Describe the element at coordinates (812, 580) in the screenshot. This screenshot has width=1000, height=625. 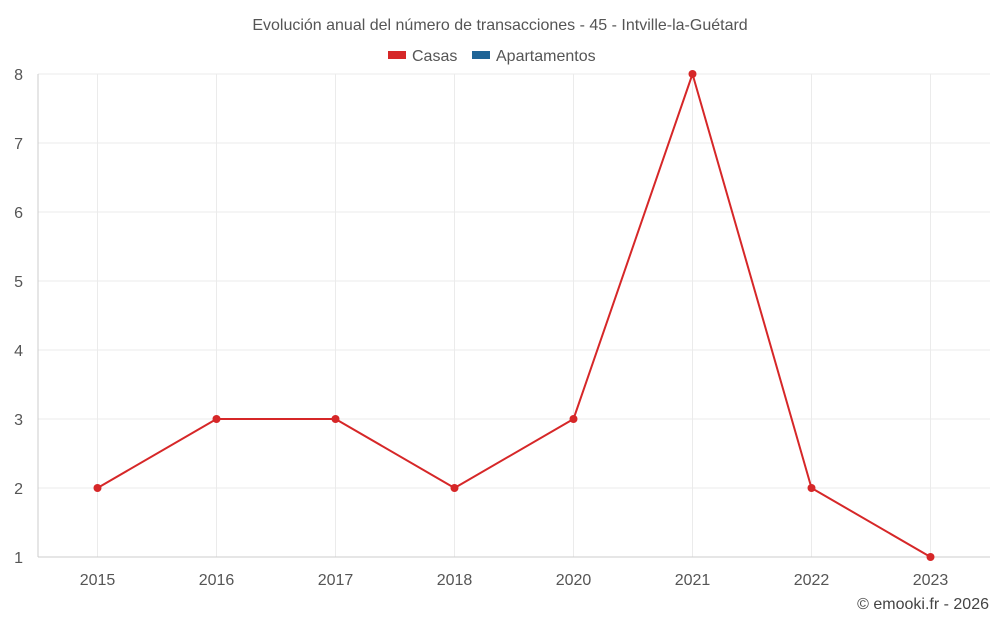
I see `x-tick-label: 2022` at that location.